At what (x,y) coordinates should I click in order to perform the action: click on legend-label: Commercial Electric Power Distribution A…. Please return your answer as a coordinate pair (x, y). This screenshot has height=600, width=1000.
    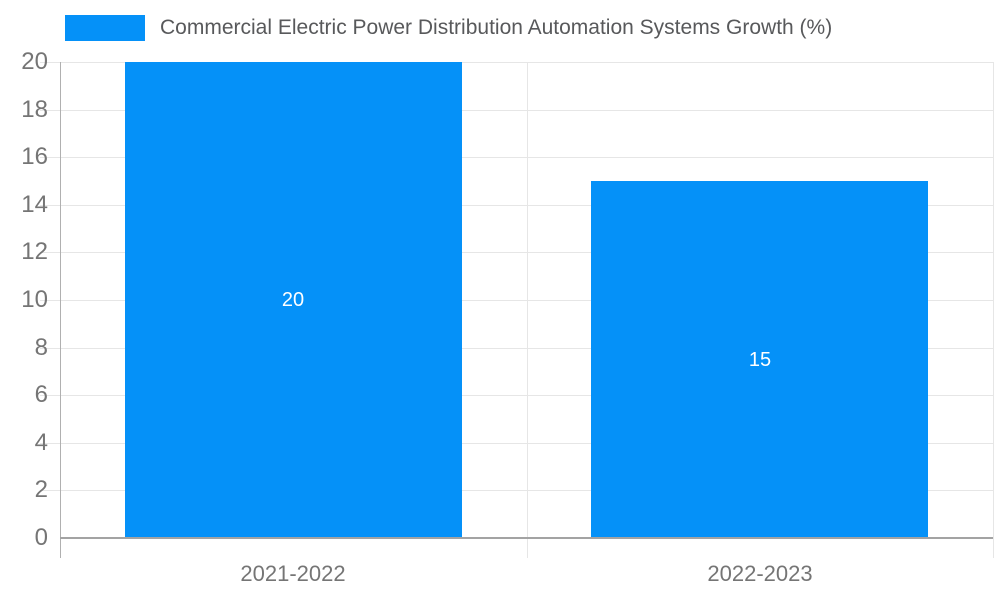
    Looking at the image, I should click on (496, 27).